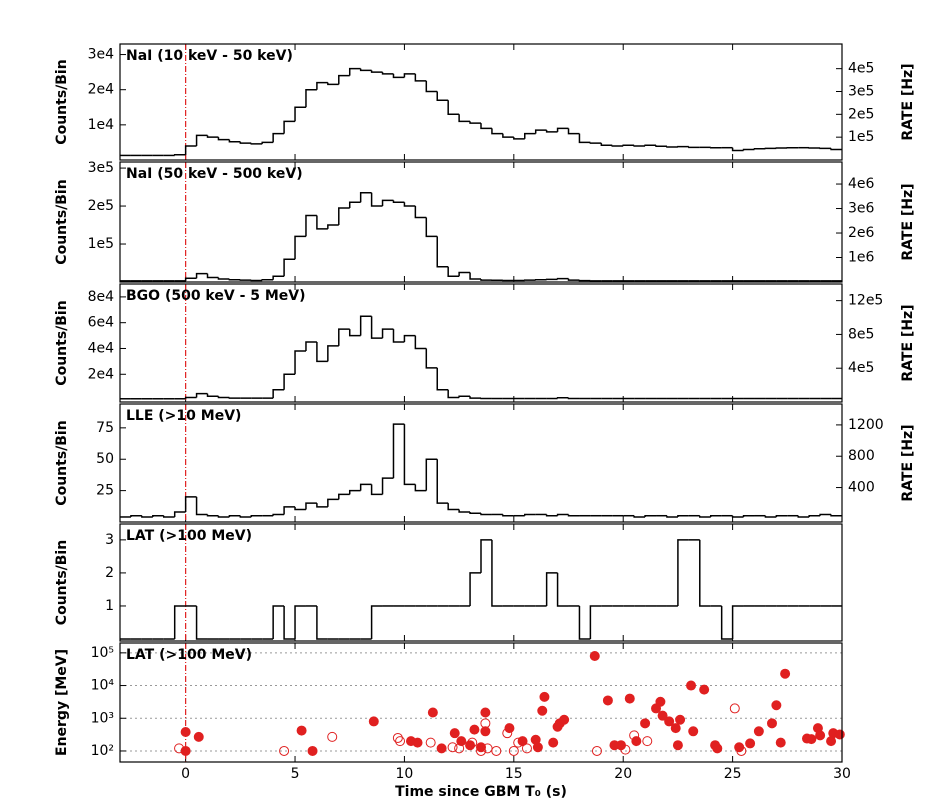 This screenshot has width=935, height=809. Describe the element at coordinates (861, 258) in the screenshot. I see `y2-tick-label: 1e6` at that location.